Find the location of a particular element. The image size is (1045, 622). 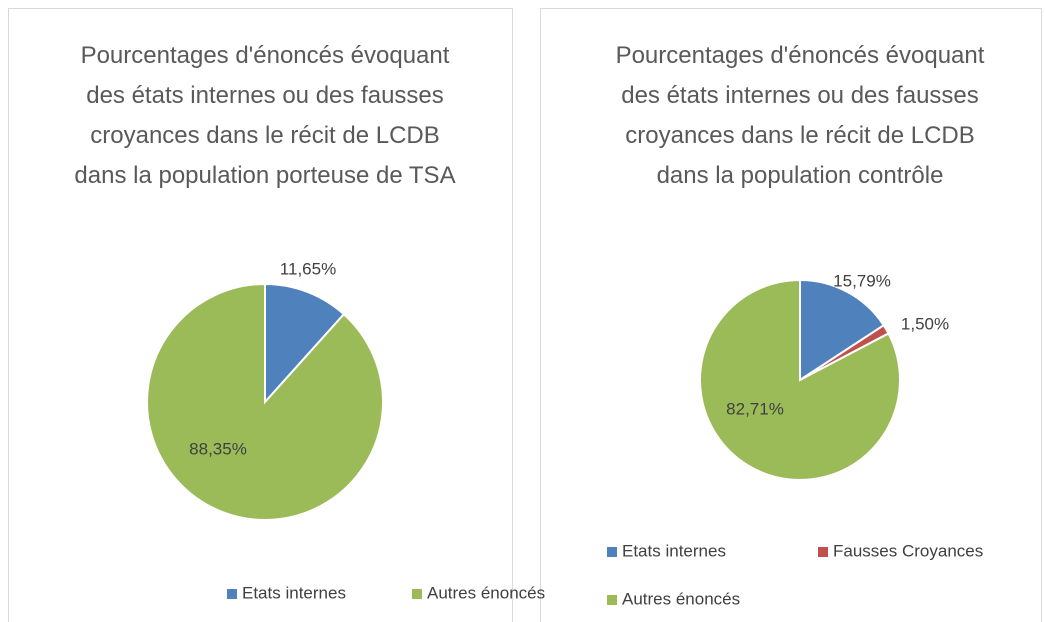

data-label: 88,35% is located at coordinates (218, 448).